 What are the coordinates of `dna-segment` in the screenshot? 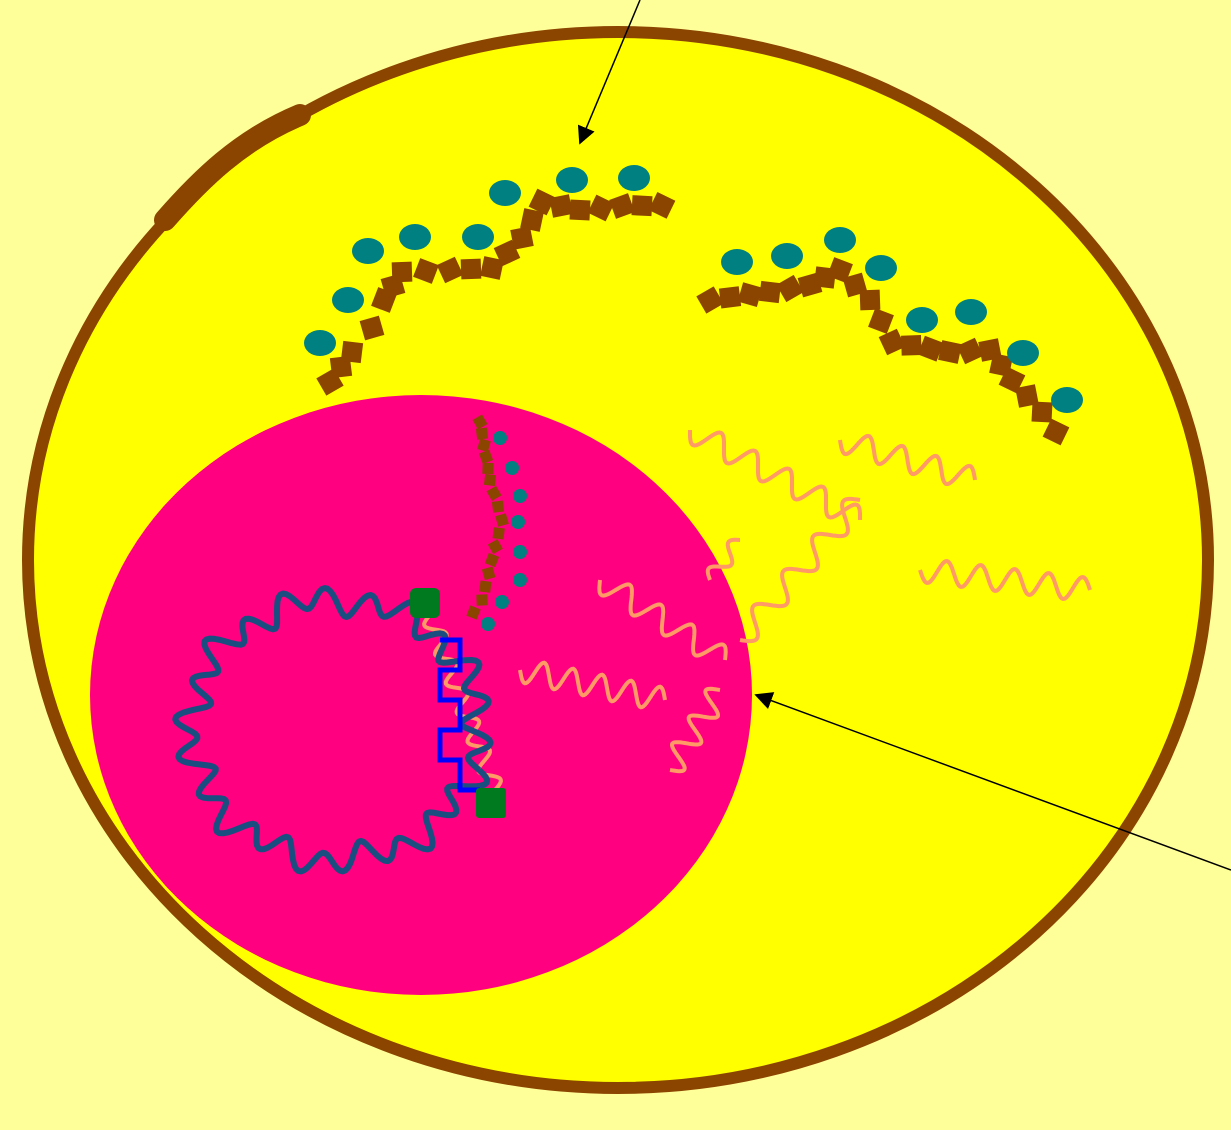 It's located at (458, 715).